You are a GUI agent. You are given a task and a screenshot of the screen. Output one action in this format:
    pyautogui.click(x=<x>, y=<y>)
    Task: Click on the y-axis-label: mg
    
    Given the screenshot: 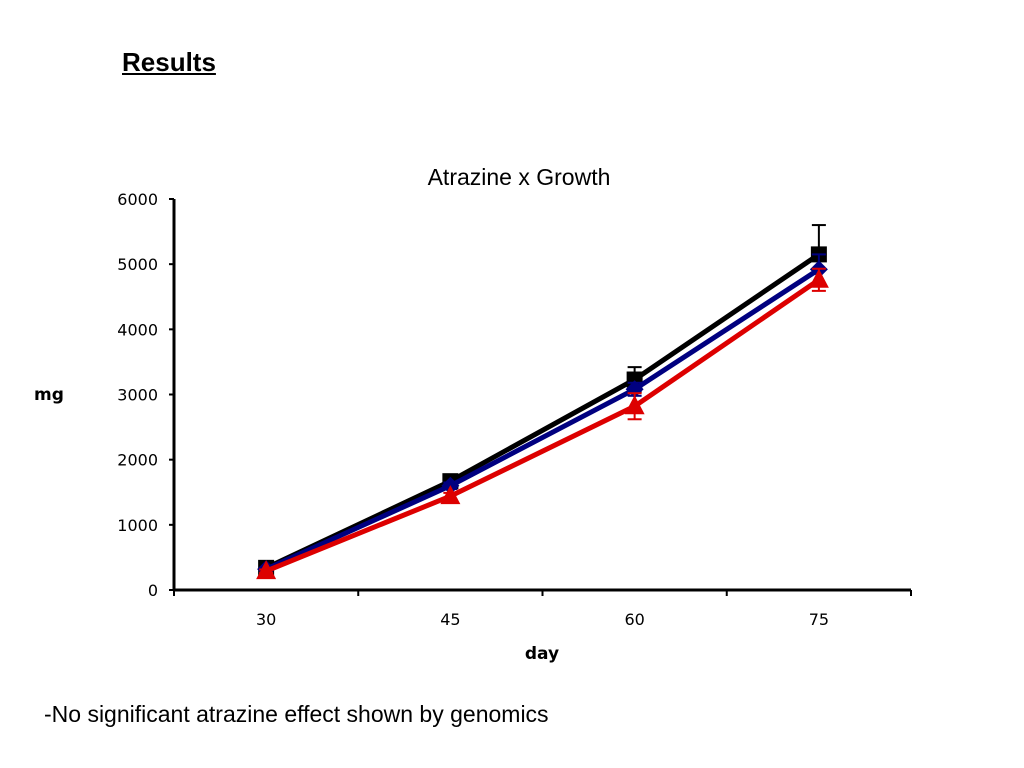 What is the action you would take?
    pyautogui.click(x=49, y=395)
    